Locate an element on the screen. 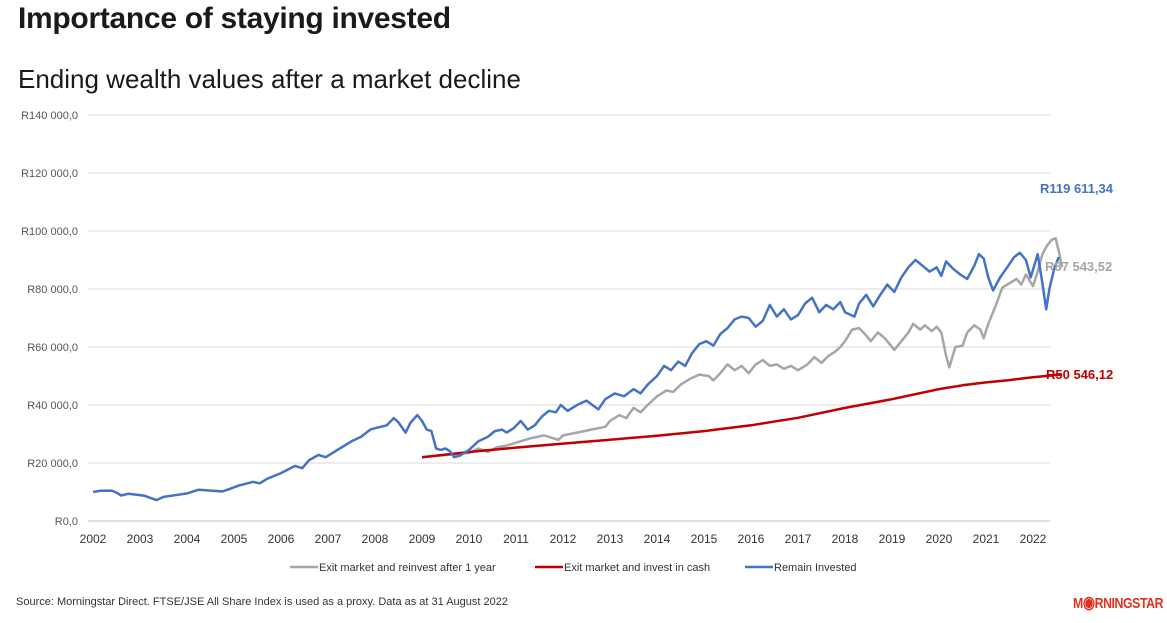 The height and width of the screenshot is (623, 1167). end-labels: R87 543,52 R50 546,12 R119 611,34 is located at coordinates (1077, 281).